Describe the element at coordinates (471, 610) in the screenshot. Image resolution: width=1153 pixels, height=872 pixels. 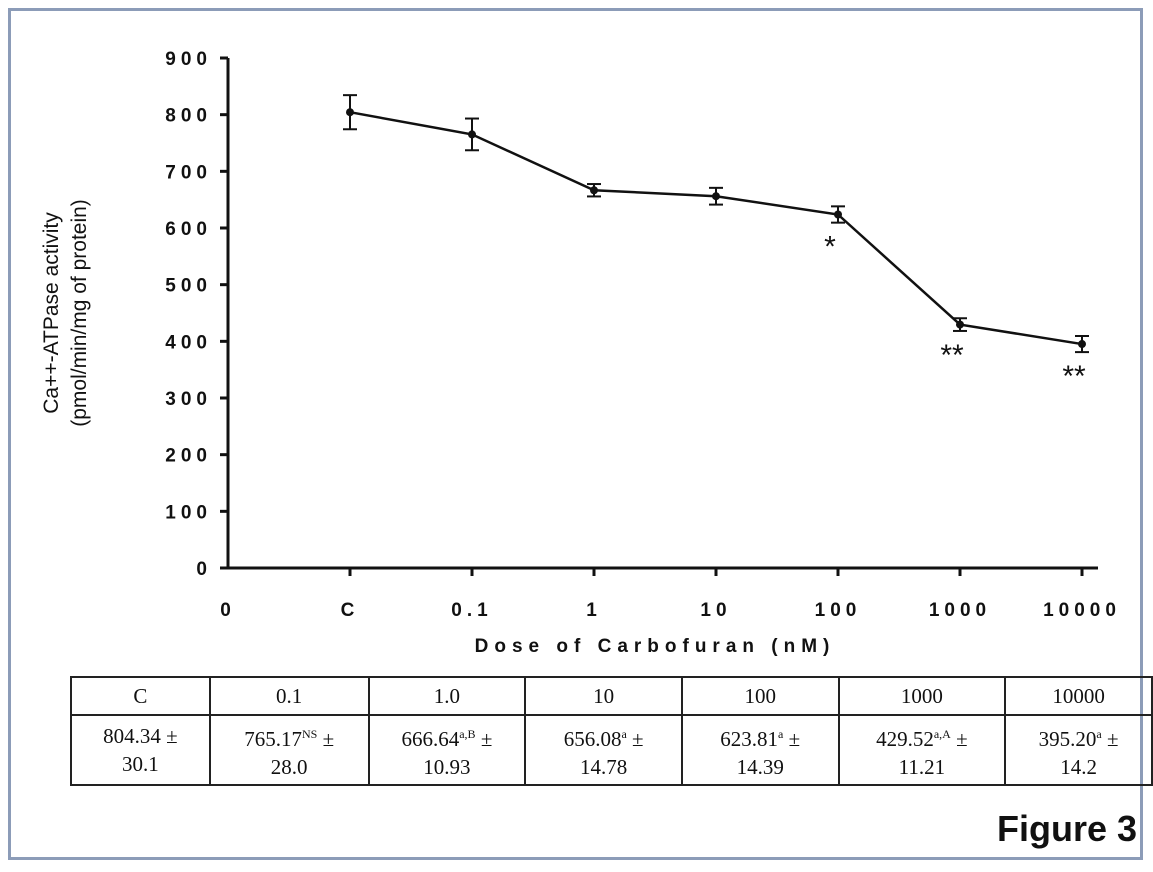
I see `x-tick-label: 0.1` at that location.